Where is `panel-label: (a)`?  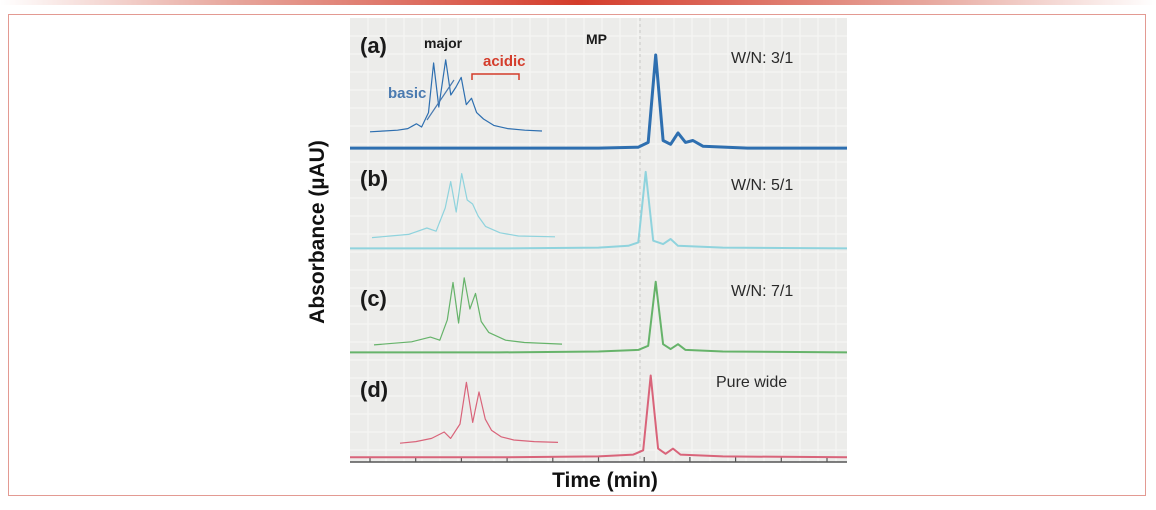 panel-label: (a) is located at coordinates (373, 45).